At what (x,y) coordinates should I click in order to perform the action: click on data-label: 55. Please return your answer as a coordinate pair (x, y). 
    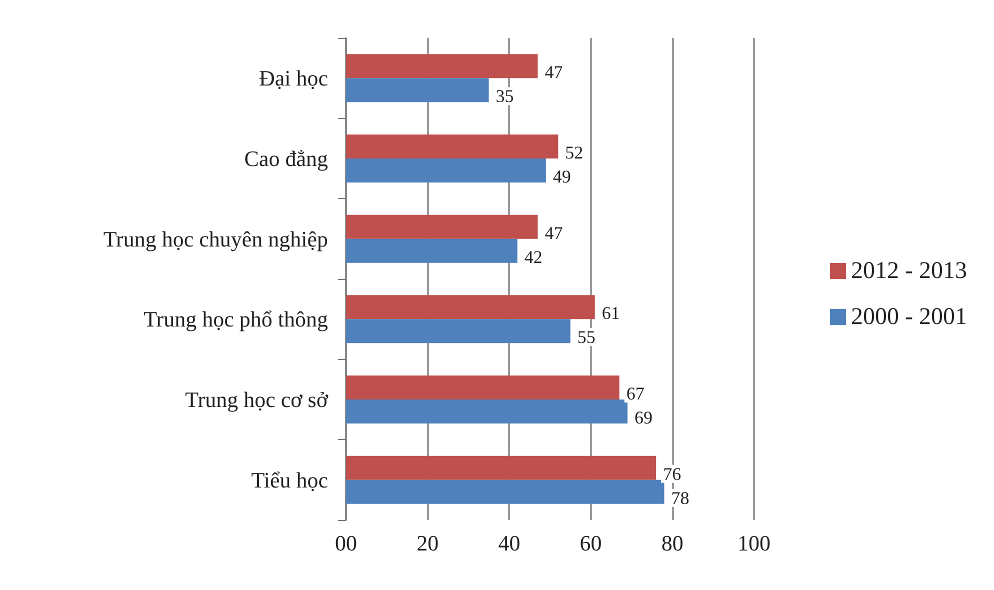
    Looking at the image, I should click on (586, 337).